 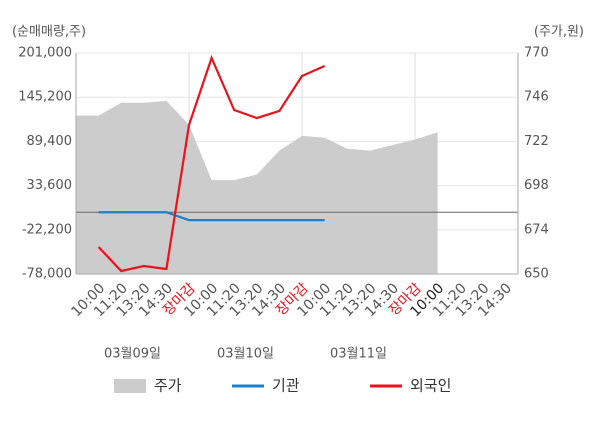 What do you see at coordinates (536, 141) in the screenshot?
I see `y2-tick-label: 722` at bounding box center [536, 141].